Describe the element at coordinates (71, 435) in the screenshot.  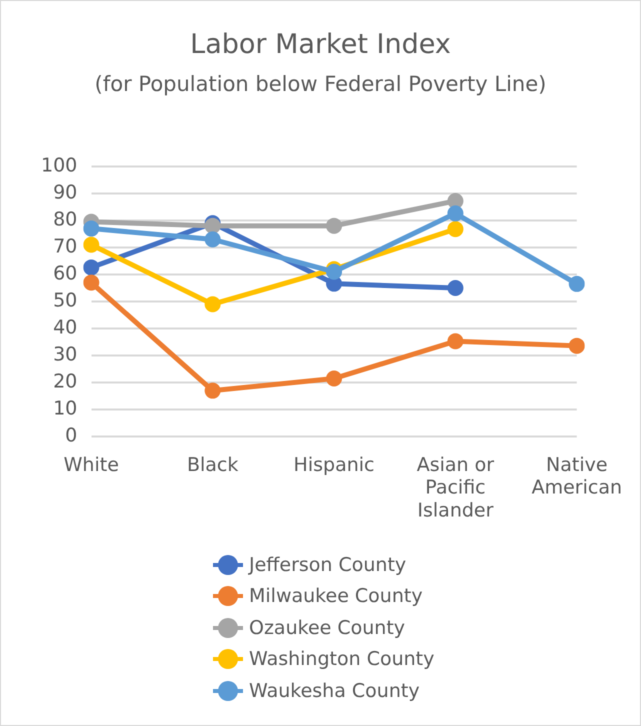
I see `y-tick-label: 0` at that location.